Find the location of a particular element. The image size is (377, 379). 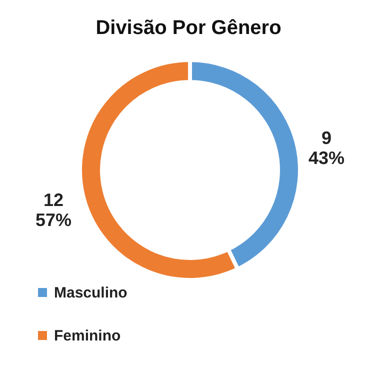

legend-label: Feminino is located at coordinates (87, 336).